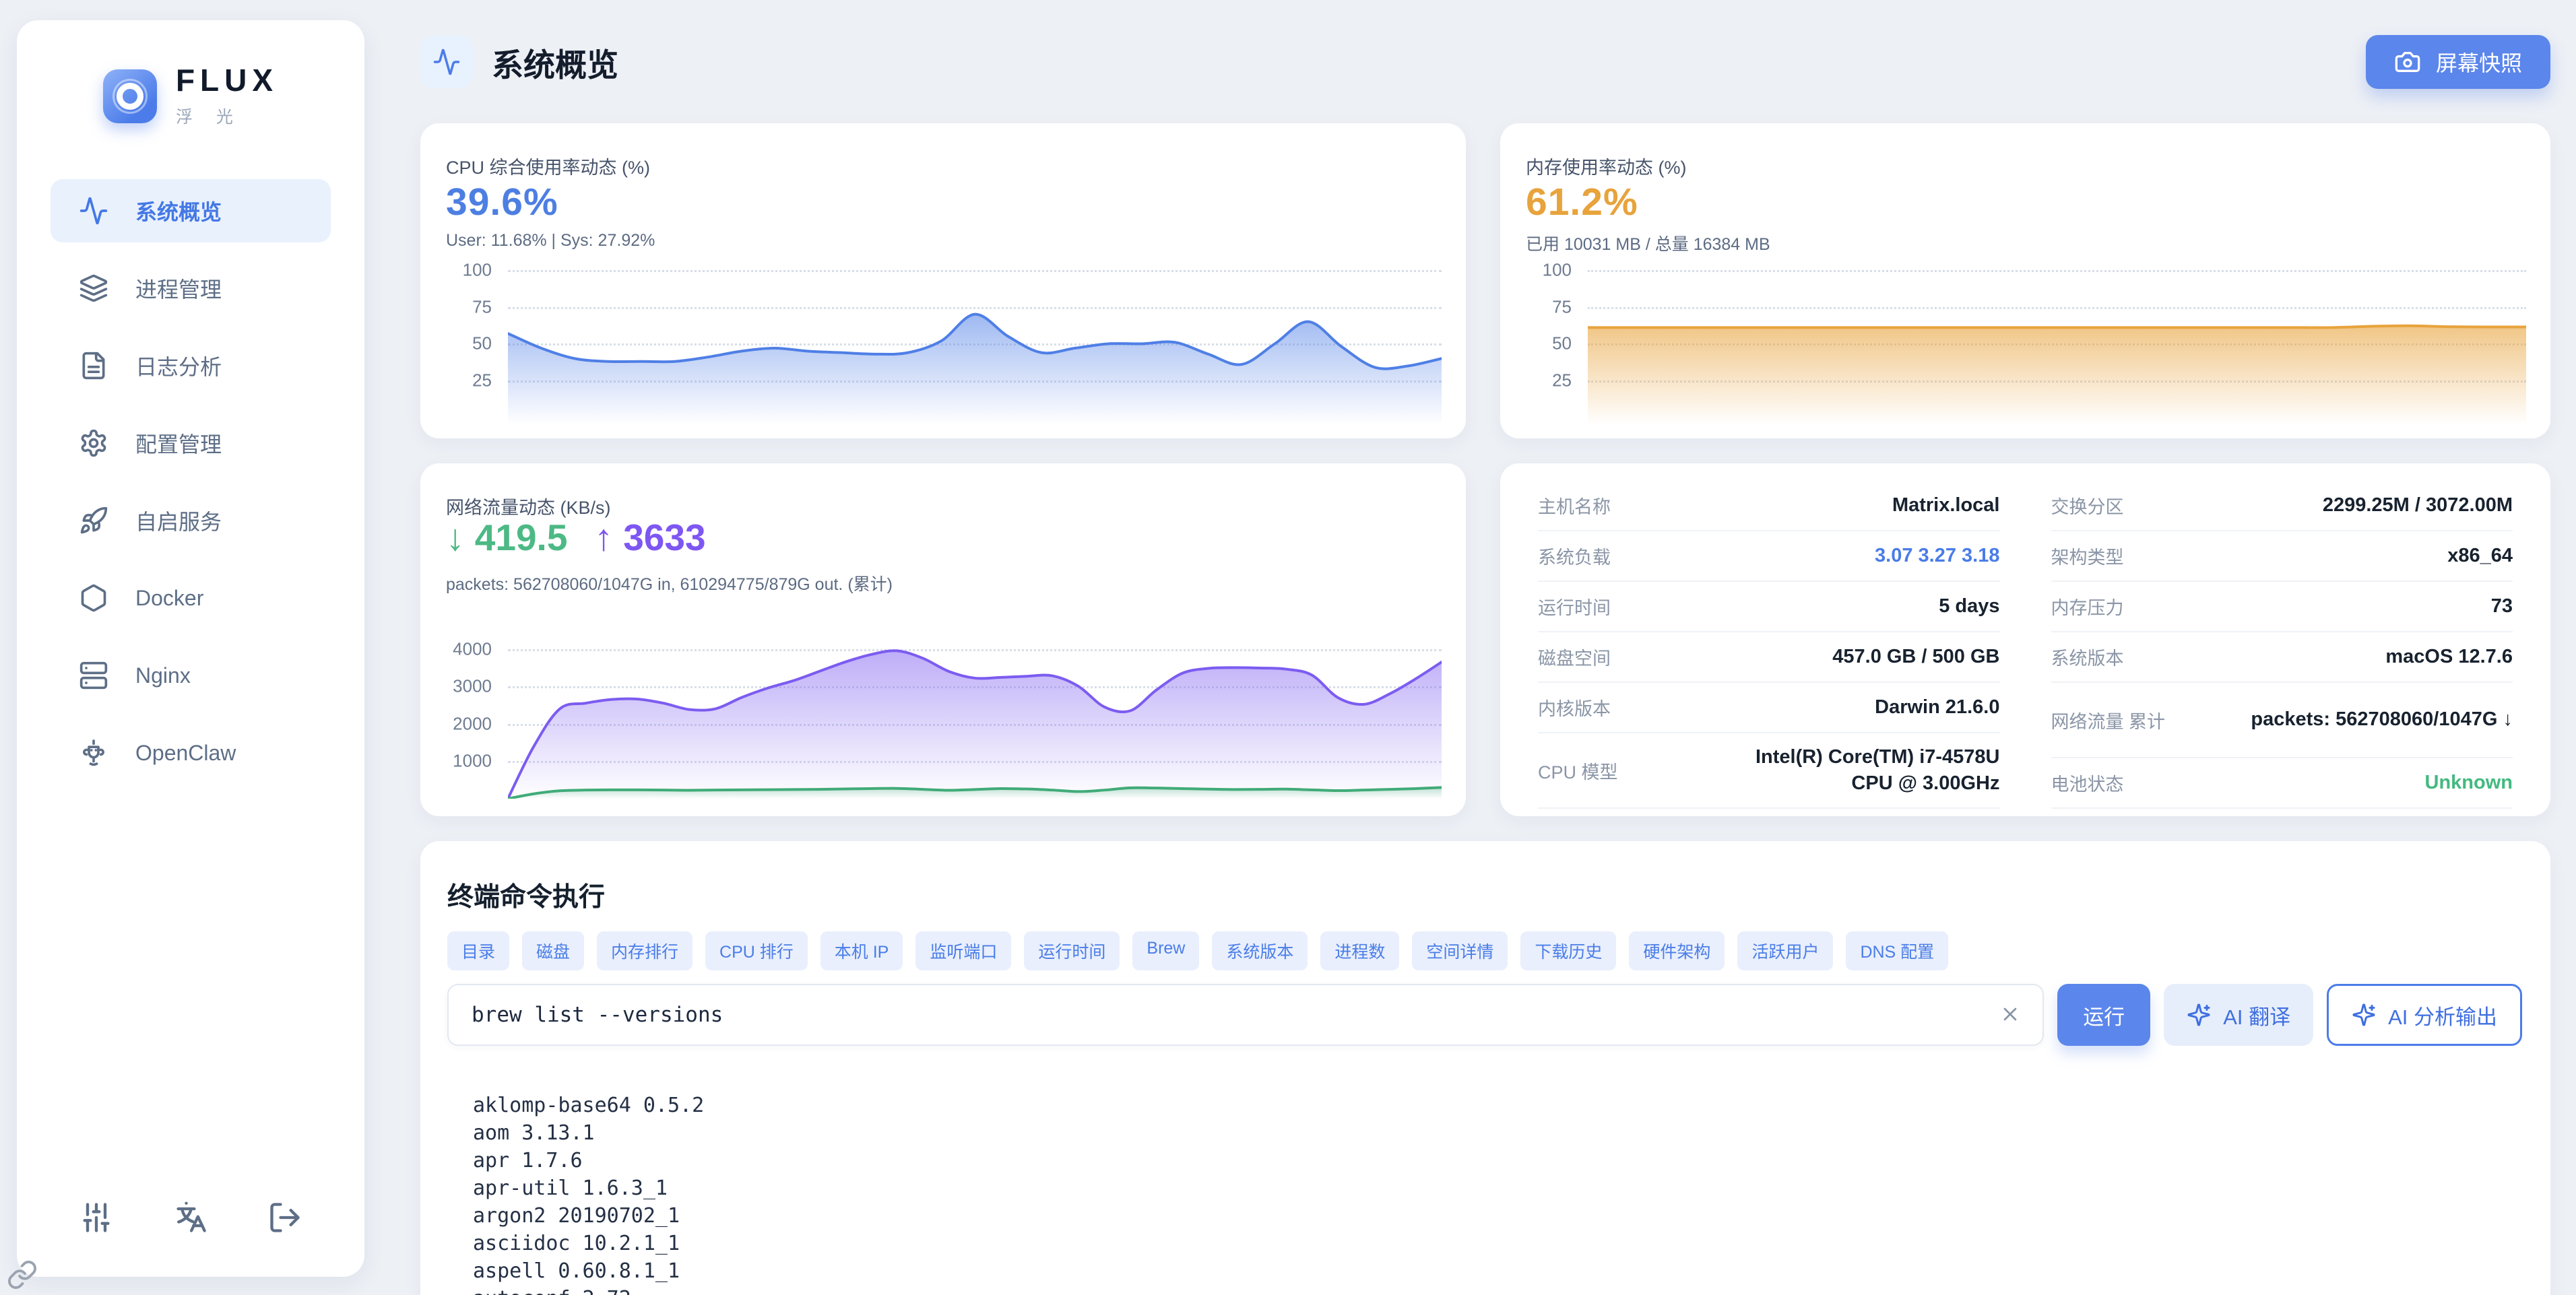 Image resolution: width=2576 pixels, height=1295 pixels. I want to click on info-label: CPU 模型, so click(1578, 772).